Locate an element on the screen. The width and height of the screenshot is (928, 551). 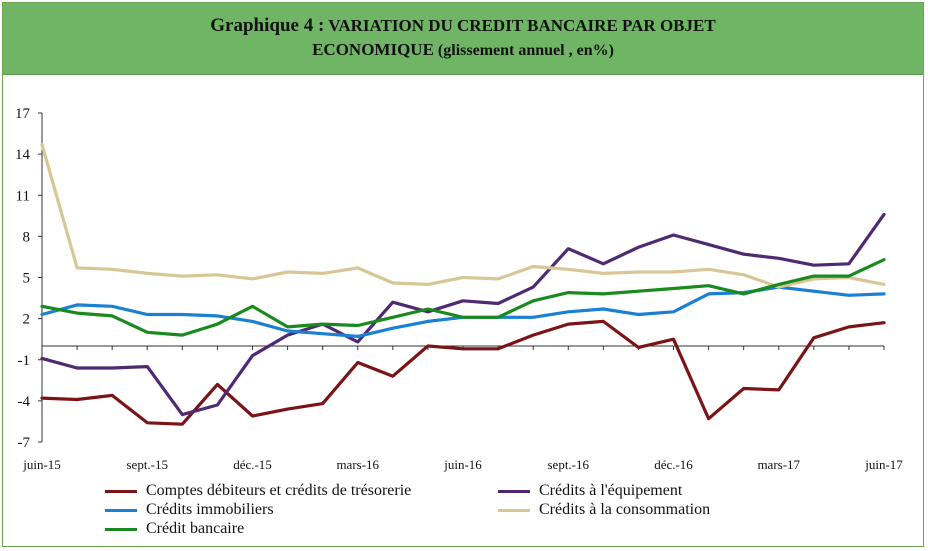
y-tick-label: -1 is located at coordinates (24, 361).